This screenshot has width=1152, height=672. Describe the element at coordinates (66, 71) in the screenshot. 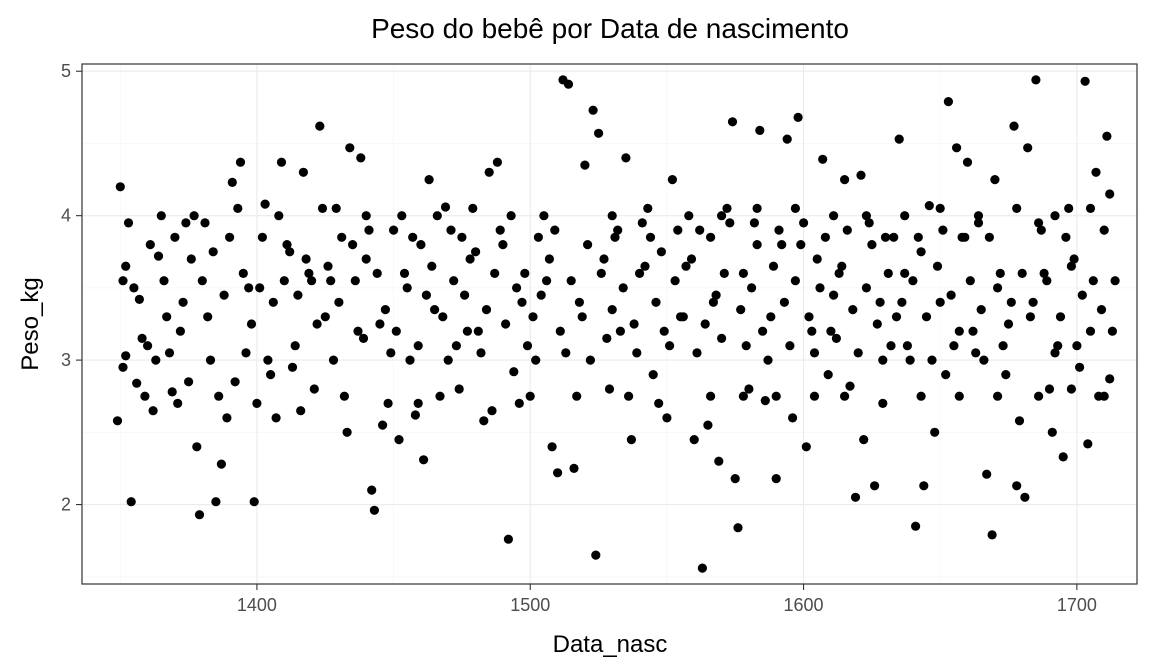

I see `y-tick-label: 5` at that location.